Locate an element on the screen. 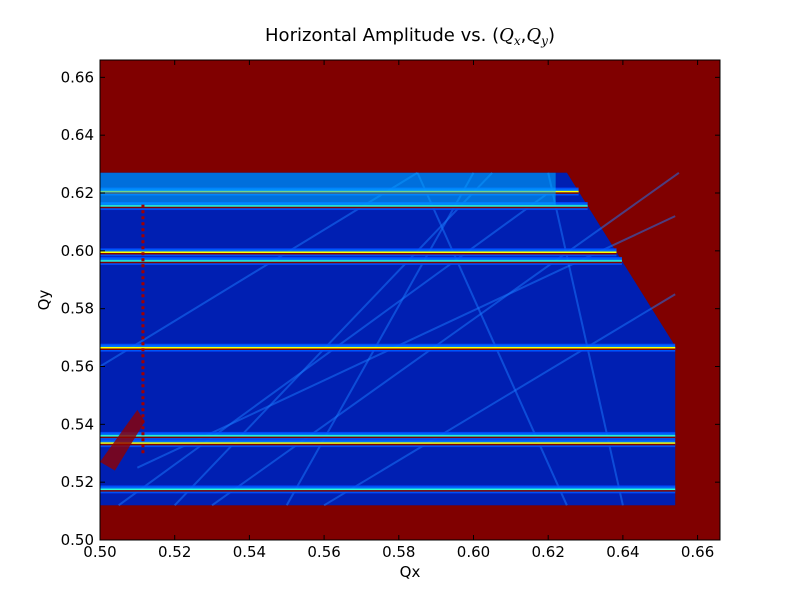 The width and height of the screenshot is (800, 600). x-tick-label: 0.66 is located at coordinates (697, 552).